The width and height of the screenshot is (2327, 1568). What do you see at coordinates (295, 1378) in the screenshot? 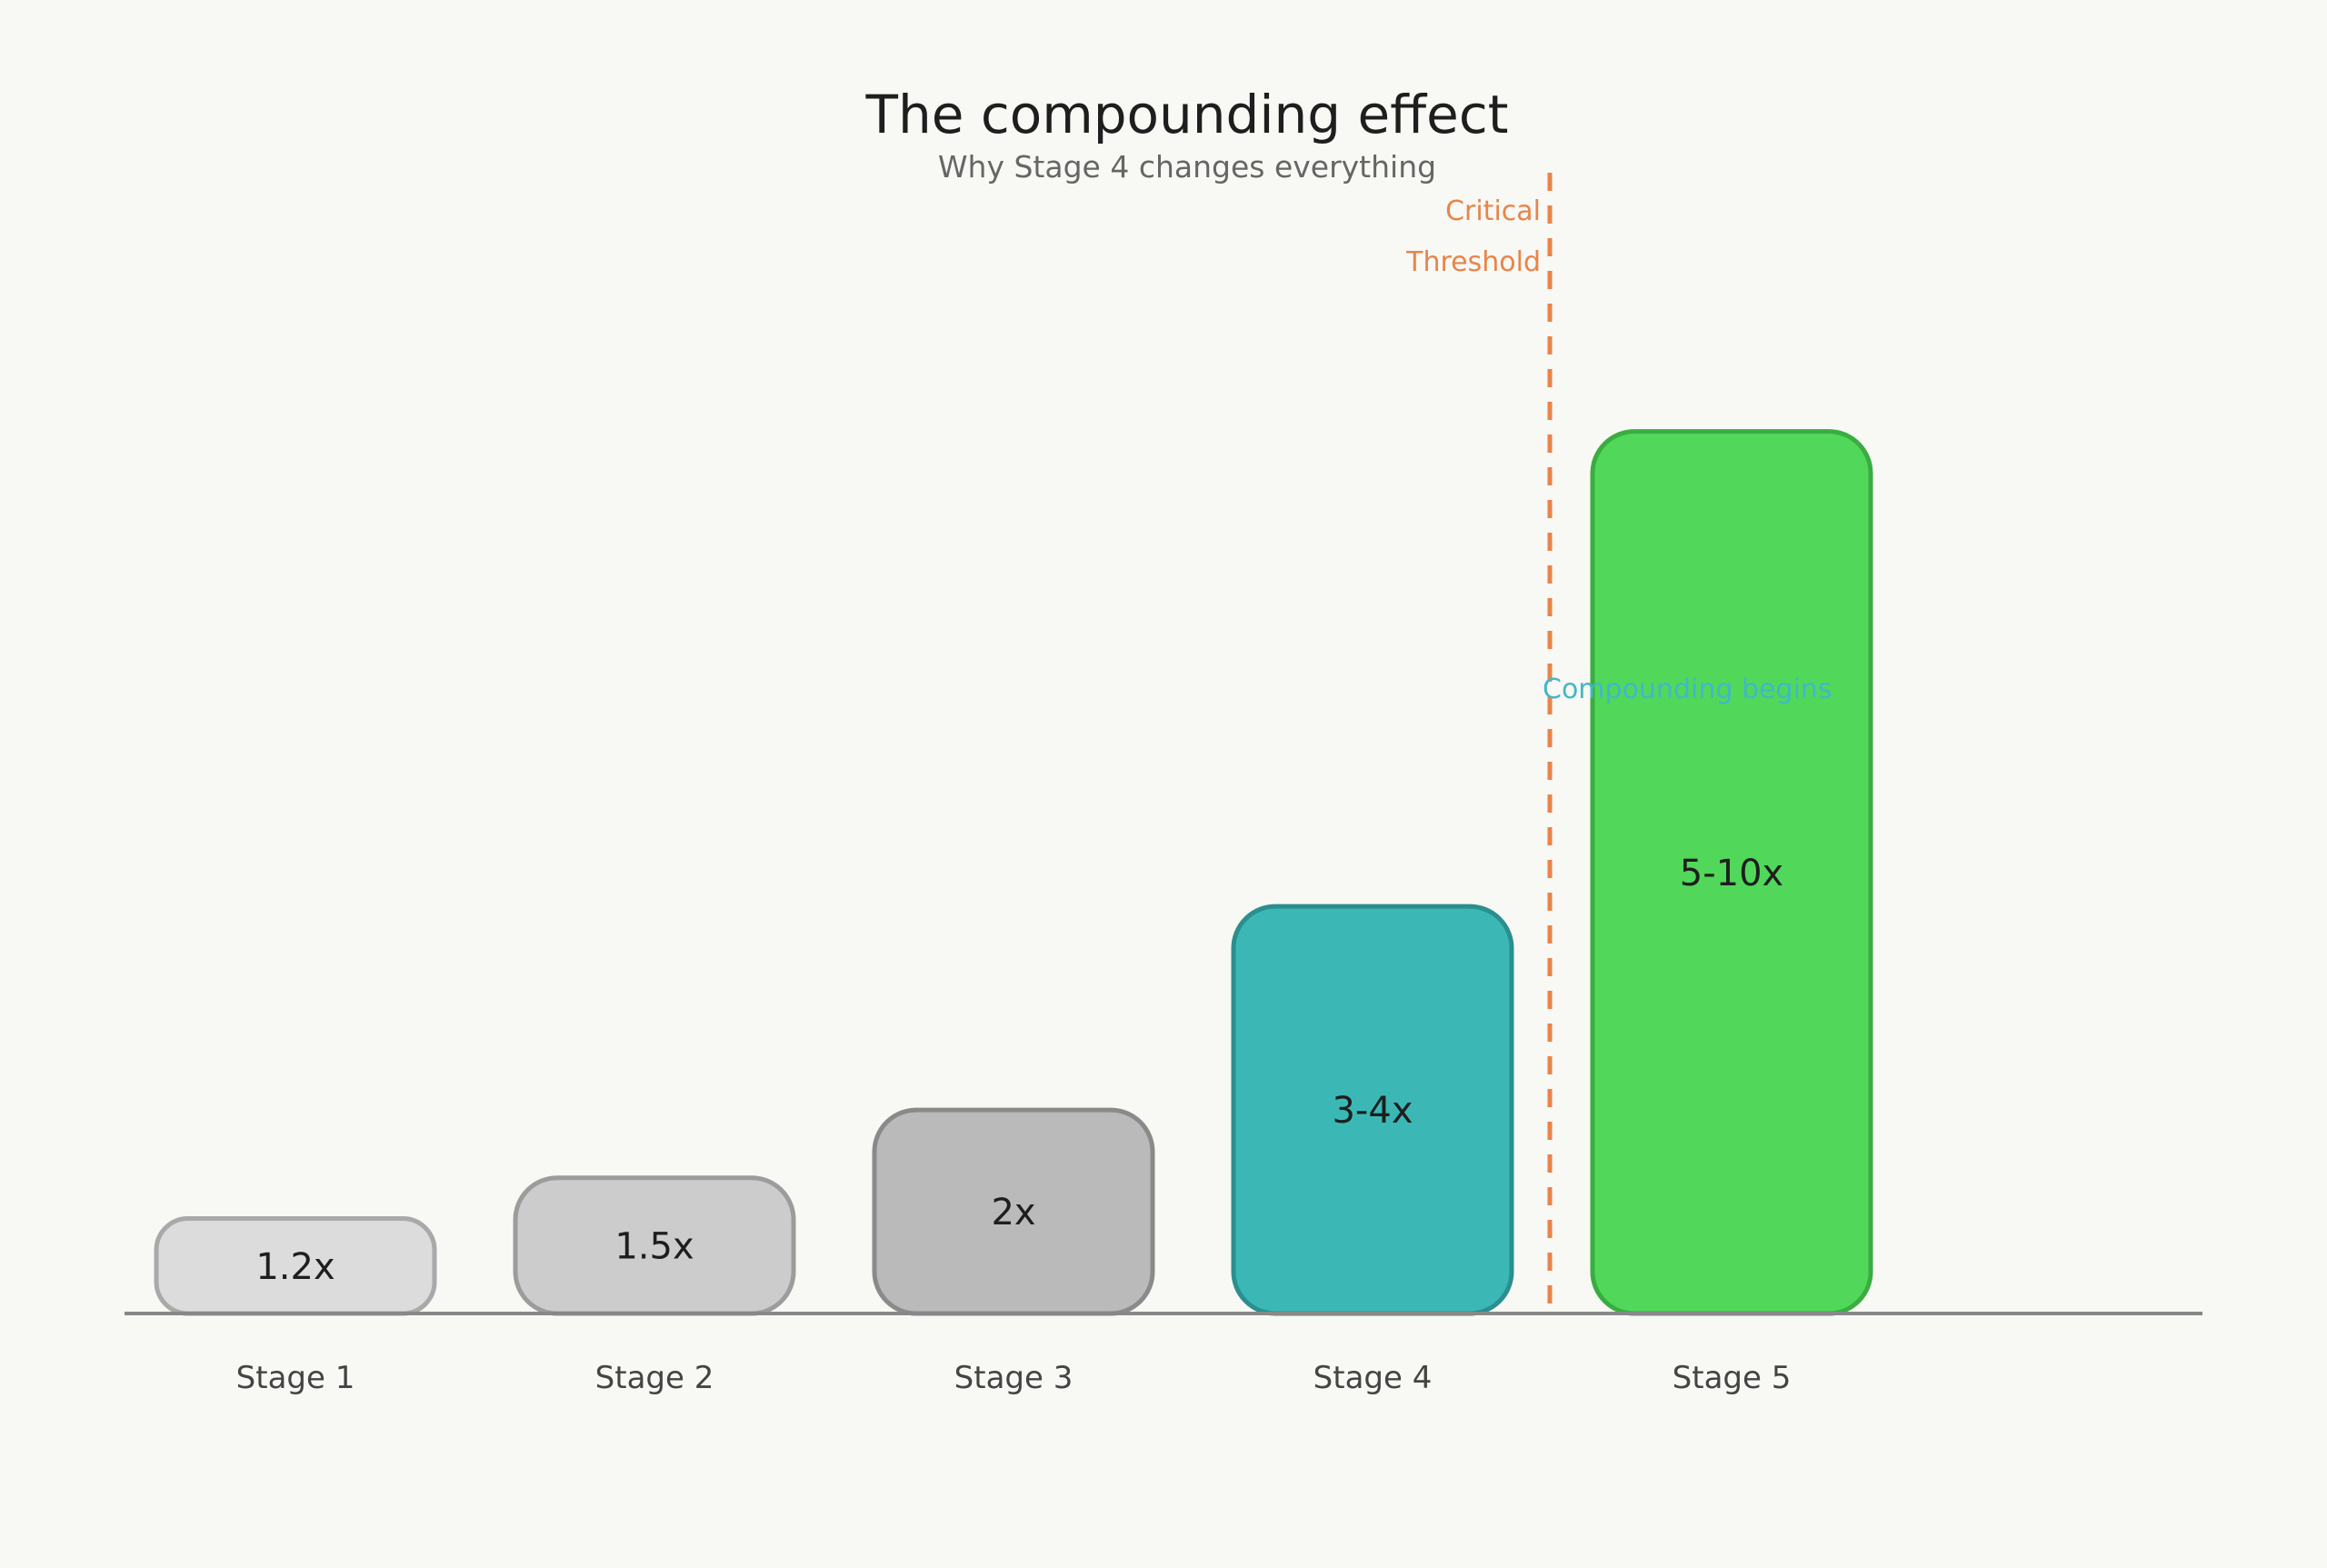
I see `tick-label-stage-1: Stage 1` at bounding box center [295, 1378].